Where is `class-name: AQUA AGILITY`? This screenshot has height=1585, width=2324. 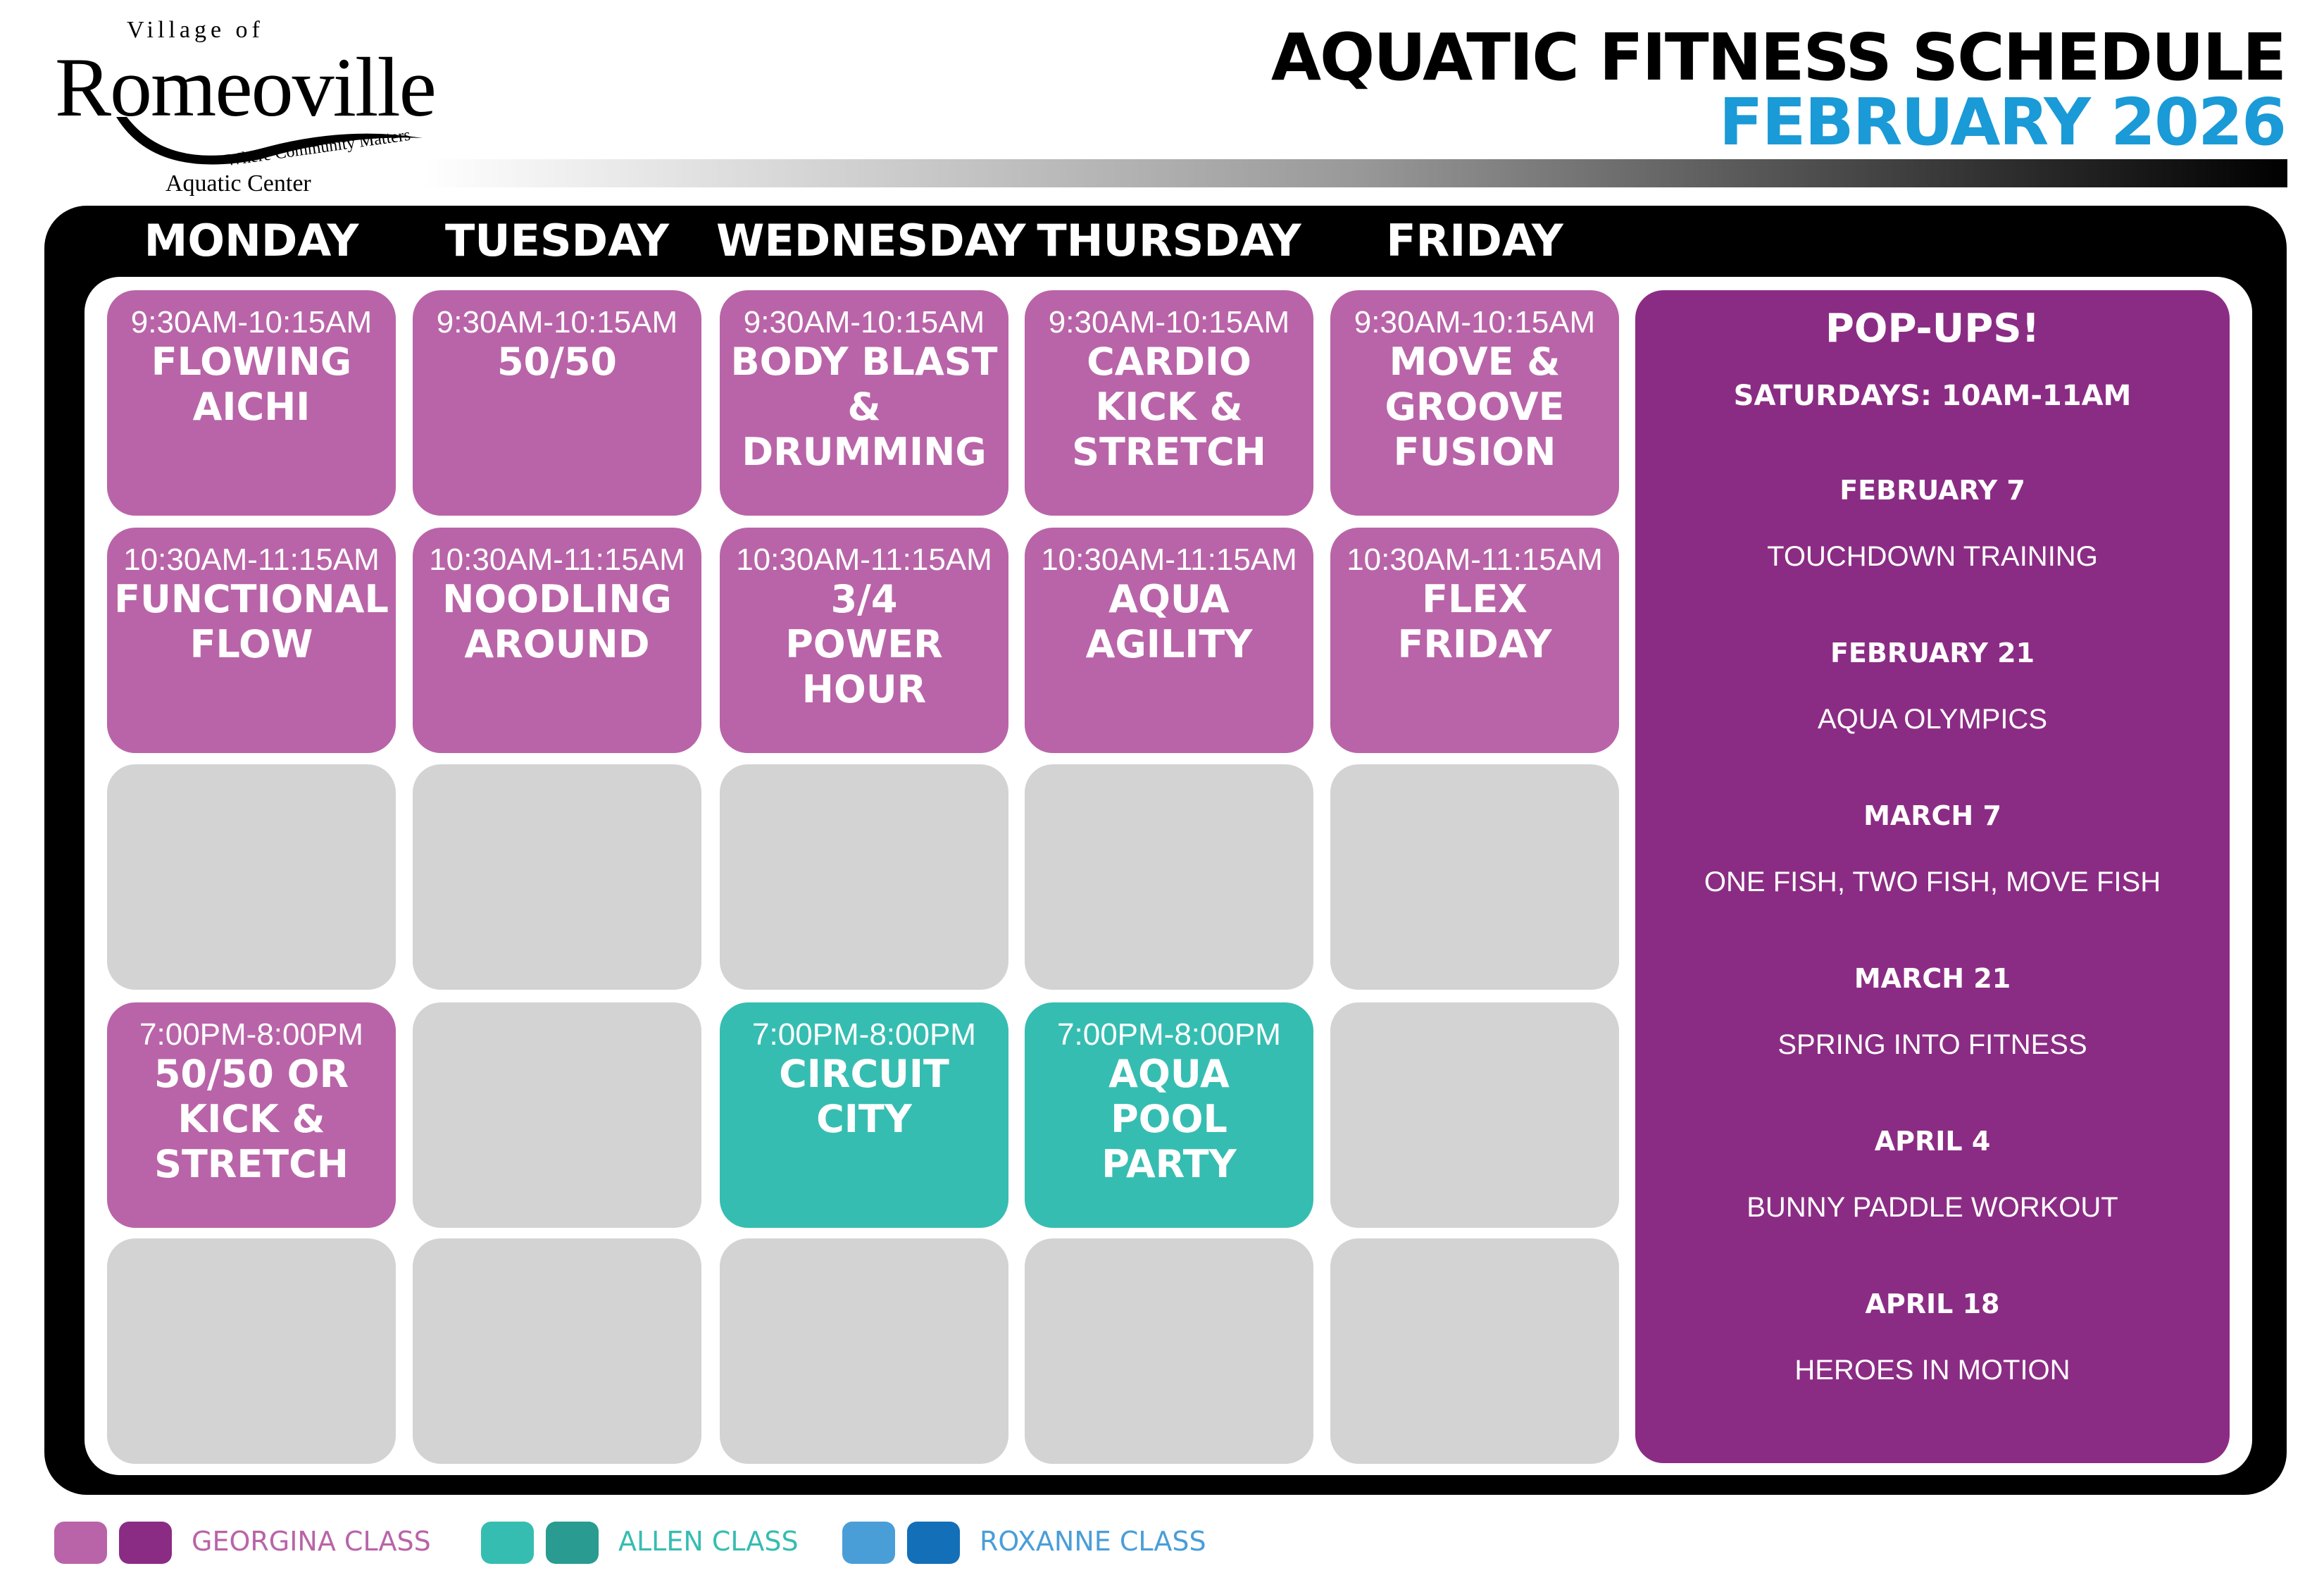 class-name: AQUA AGILITY is located at coordinates (1169, 622).